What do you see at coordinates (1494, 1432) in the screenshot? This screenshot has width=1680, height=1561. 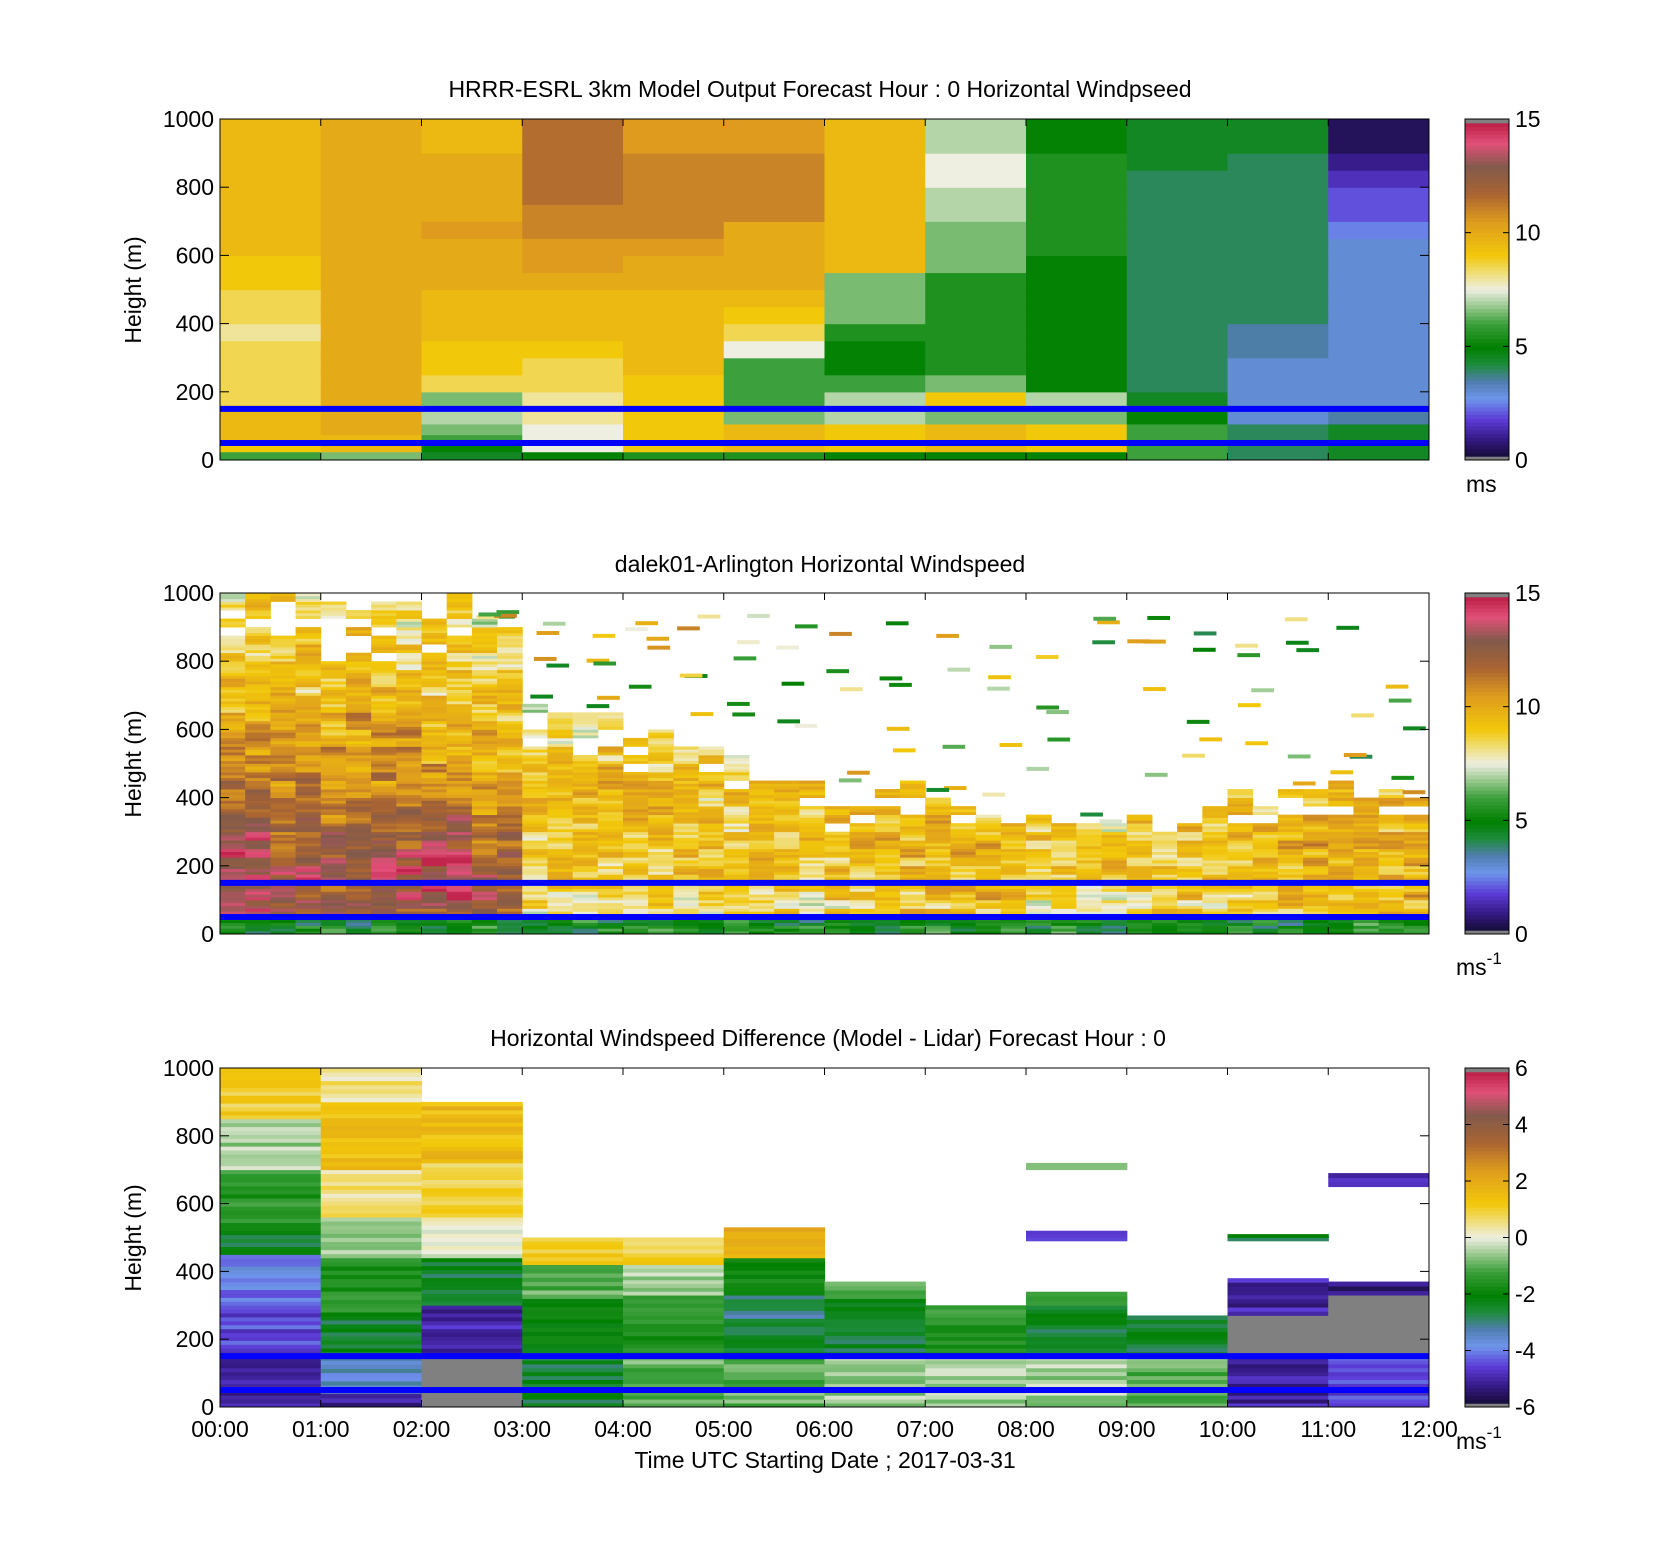 I see `panel-difference-unit-exp: -1` at bounding box center [1494, 1432].